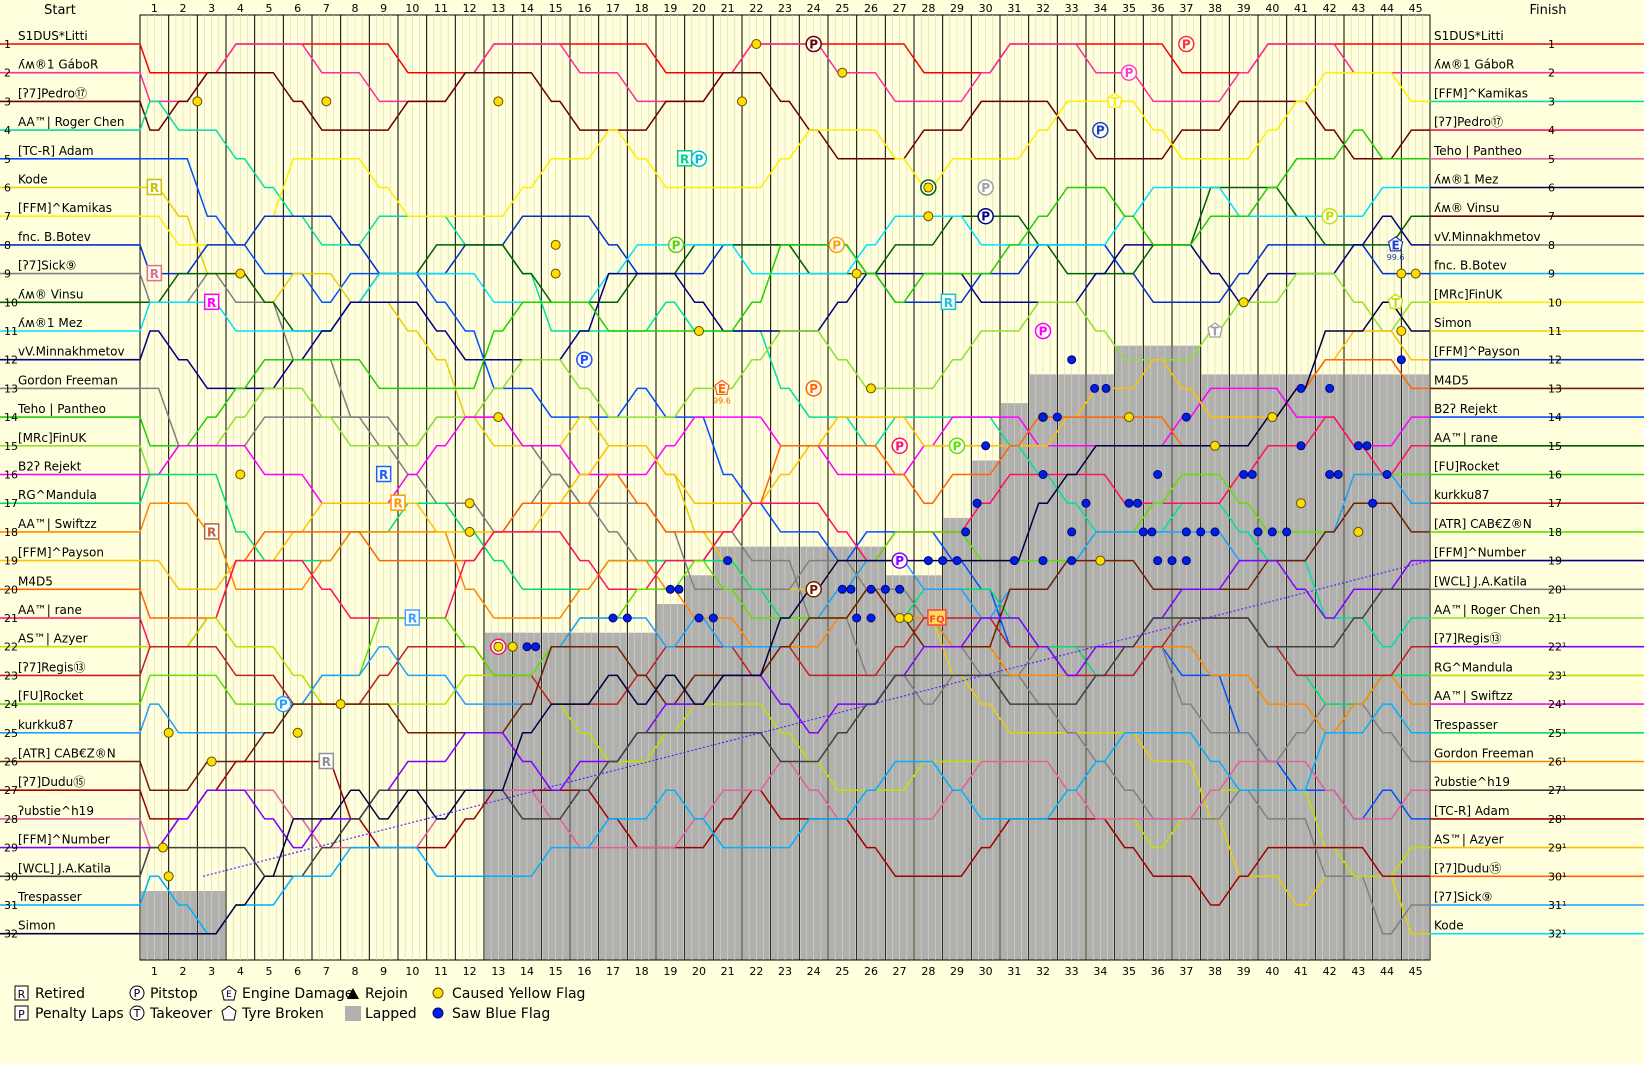 The width and height of the screenshot is (1644, 1065). I want to click on lap-label-bottom: 23, so click(785, 971).